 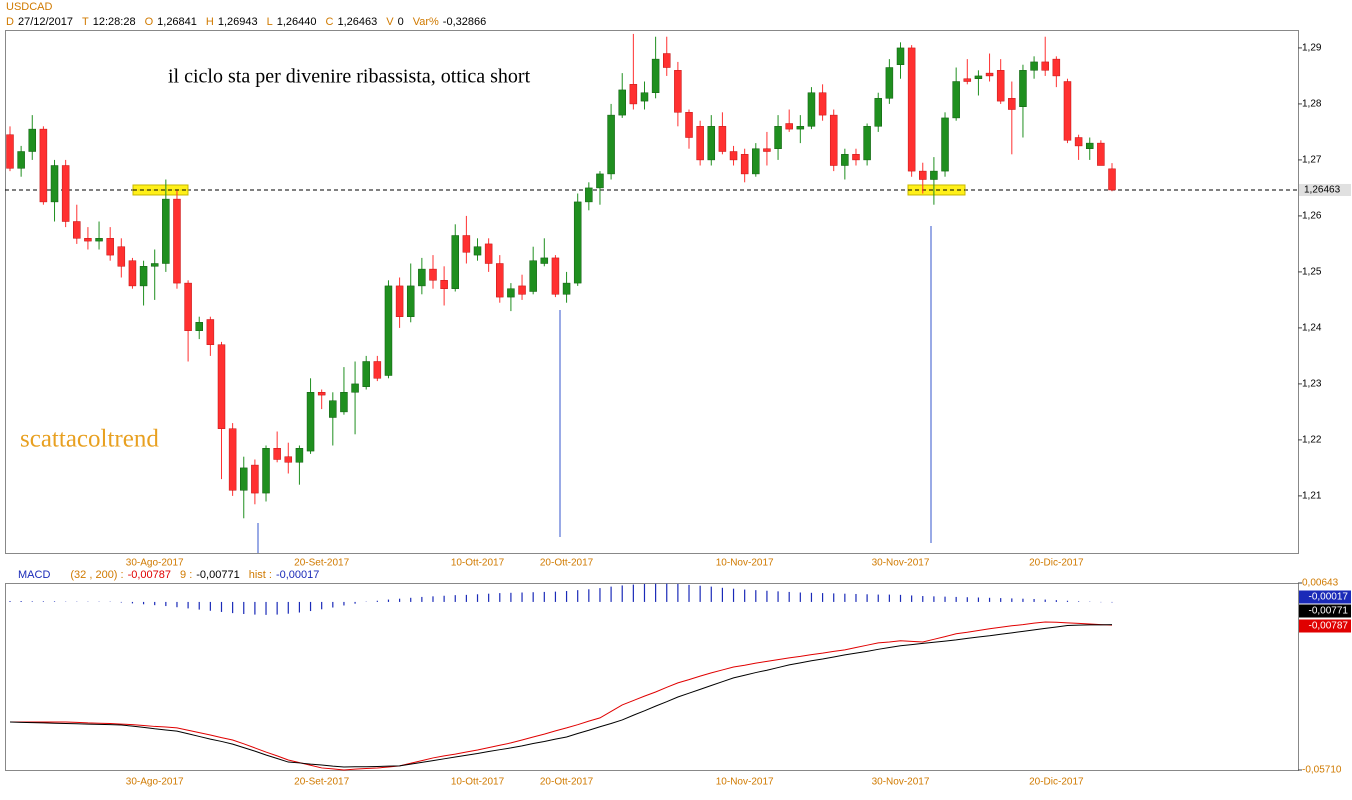 I want to click on y-tick-label: 1,23, so click(x=1312, y=384).